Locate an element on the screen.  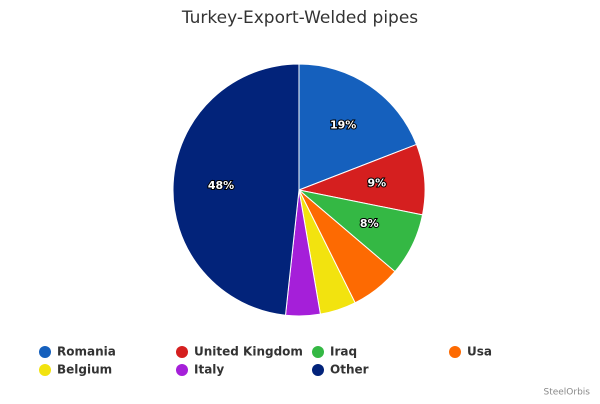
legend-label: Other is located at coordinates (349, 370).